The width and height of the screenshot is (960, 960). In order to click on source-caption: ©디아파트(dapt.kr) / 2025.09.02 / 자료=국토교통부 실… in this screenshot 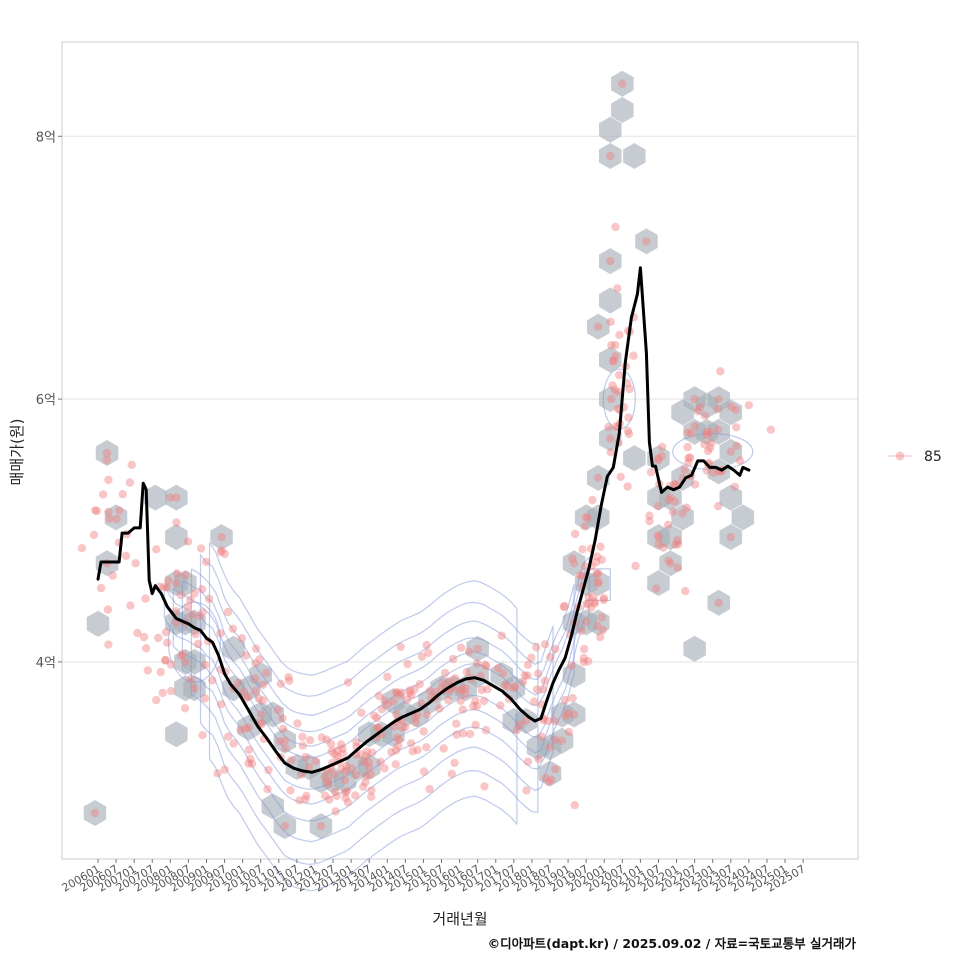, I will do `click(672, 943)`.